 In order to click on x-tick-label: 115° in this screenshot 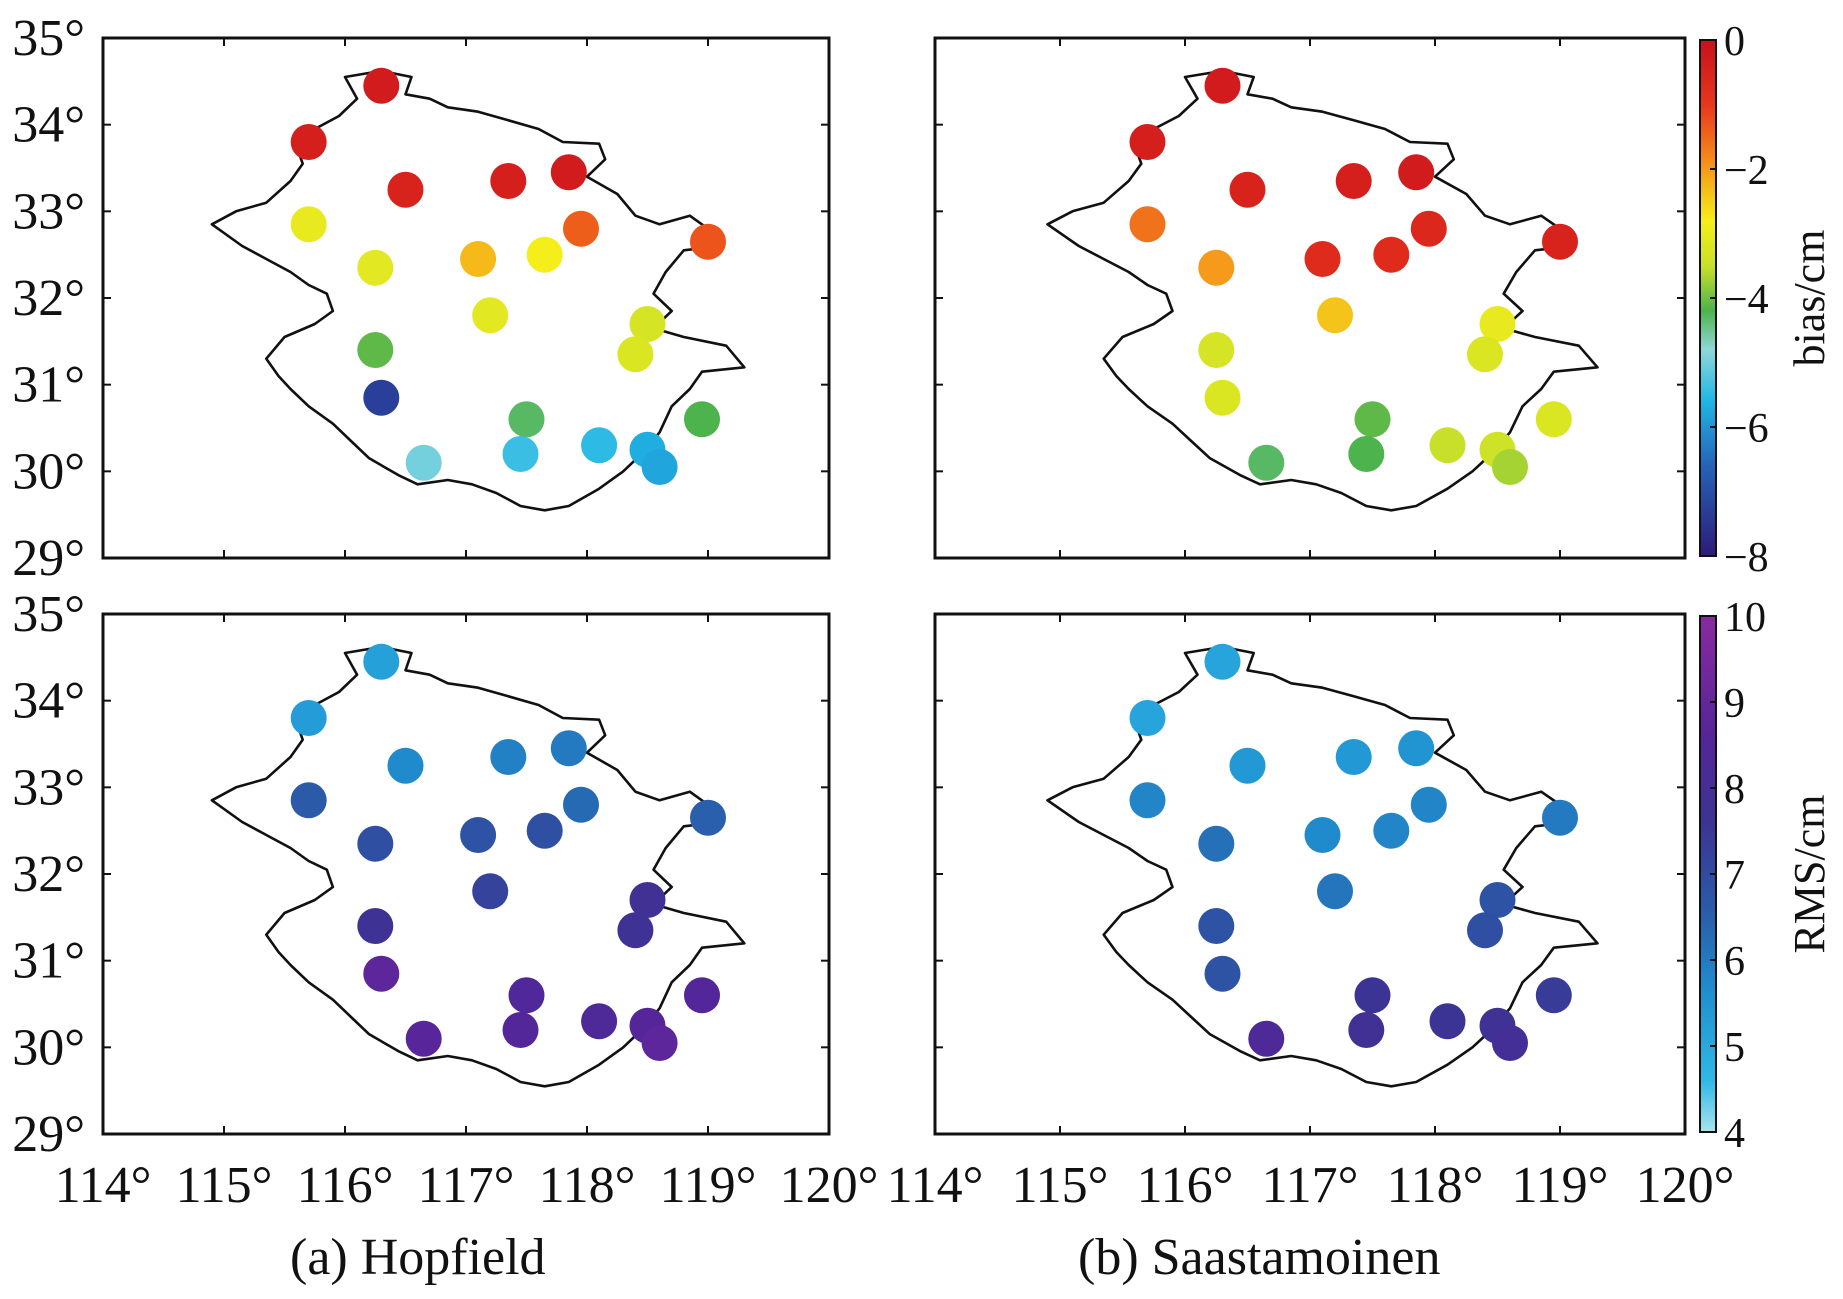, I will do `click(224, 1185)`.